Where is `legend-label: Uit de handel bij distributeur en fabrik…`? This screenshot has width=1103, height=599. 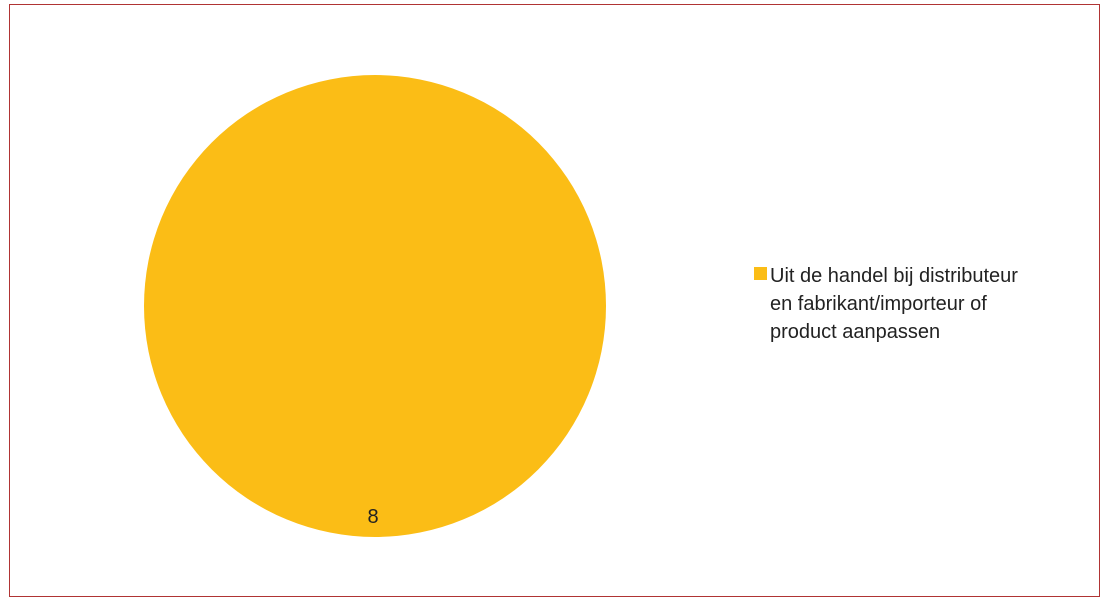 legend-label: Uit de handel bij distributeur en fabrik… is located at coordinates (894, 304).